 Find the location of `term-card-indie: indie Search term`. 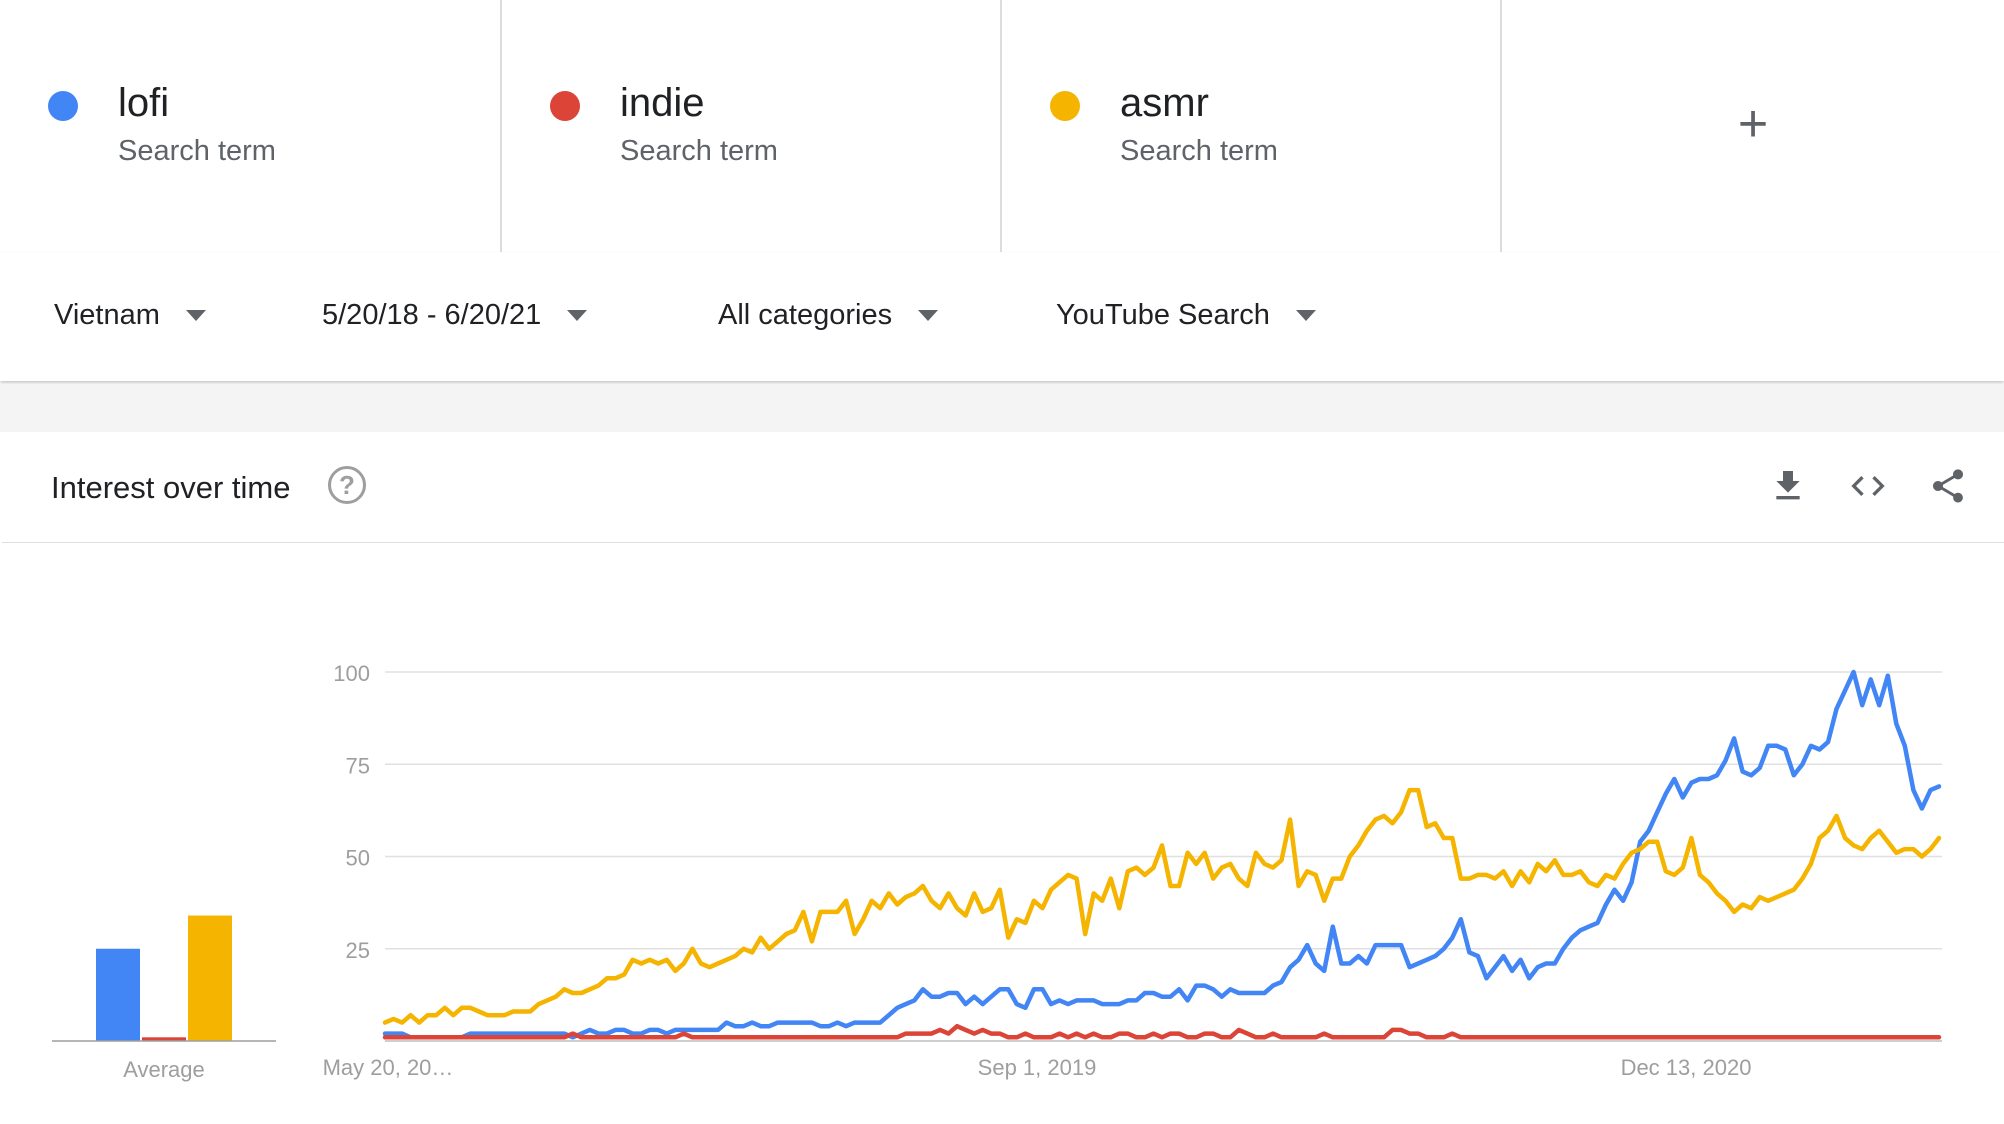

term-card-indie: indie Search term is located at coordinates (750, 126).